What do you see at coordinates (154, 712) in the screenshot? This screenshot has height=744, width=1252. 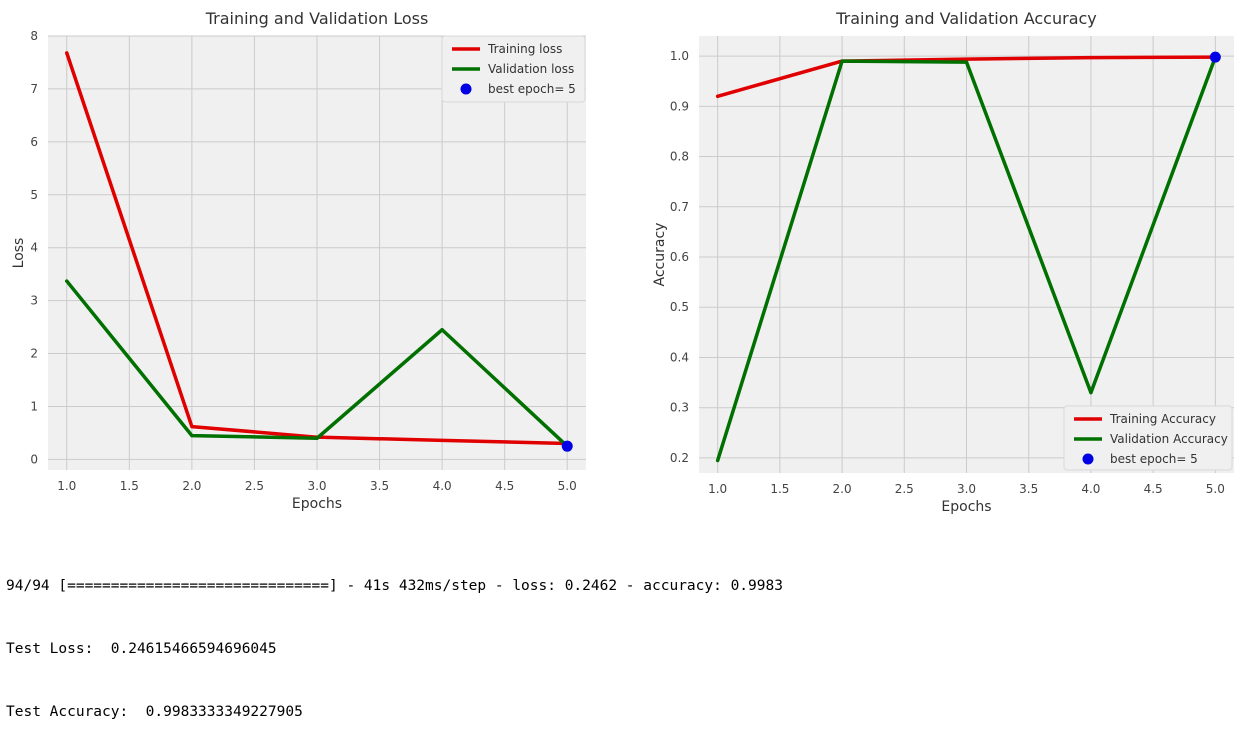 I see `console-test-accuracy-line: Test Accuracy: 0.9983333349227905` at bounding box center [154, 712].